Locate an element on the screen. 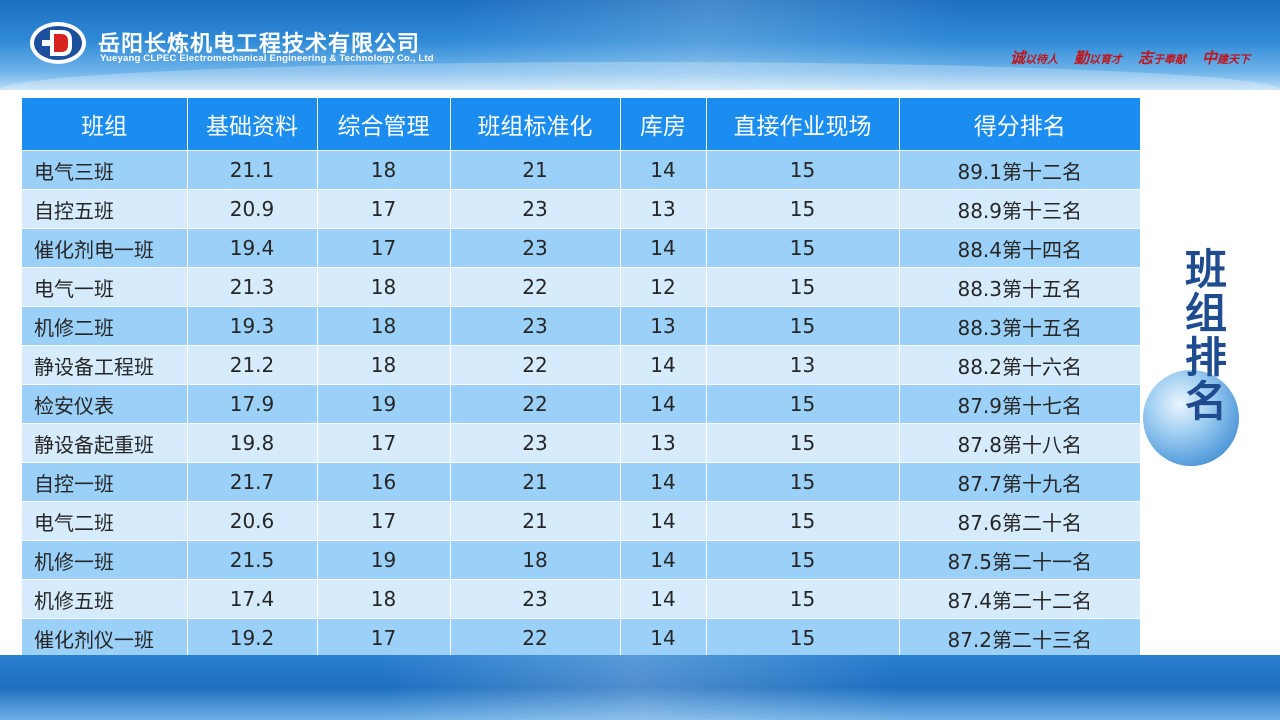 This screenshot has height=720, width=1280. score-cell: 21.5 is located at coordinates (252, 560).